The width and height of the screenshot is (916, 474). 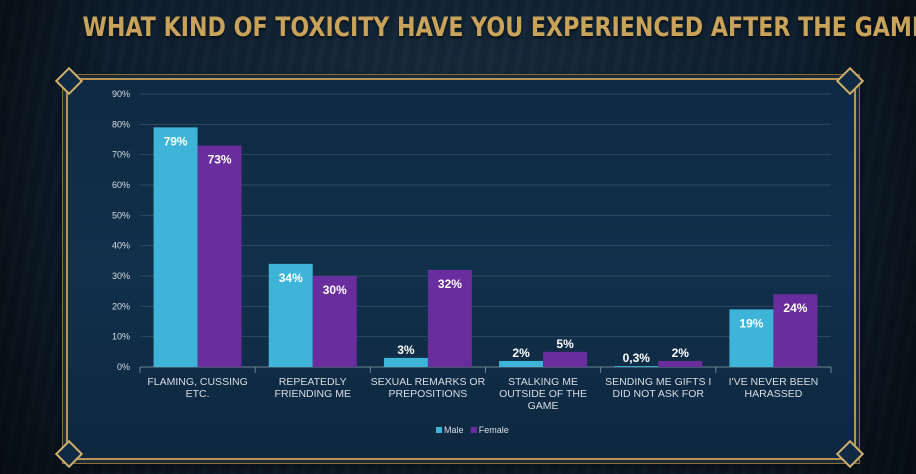 I want to click on x-category-label: ETC., so click(x=198, y=394).